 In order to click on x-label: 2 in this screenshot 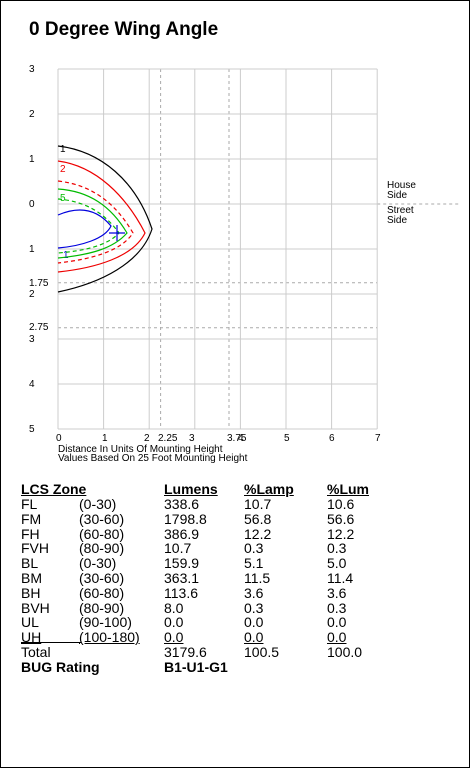, I will do `click(147, 438)`.